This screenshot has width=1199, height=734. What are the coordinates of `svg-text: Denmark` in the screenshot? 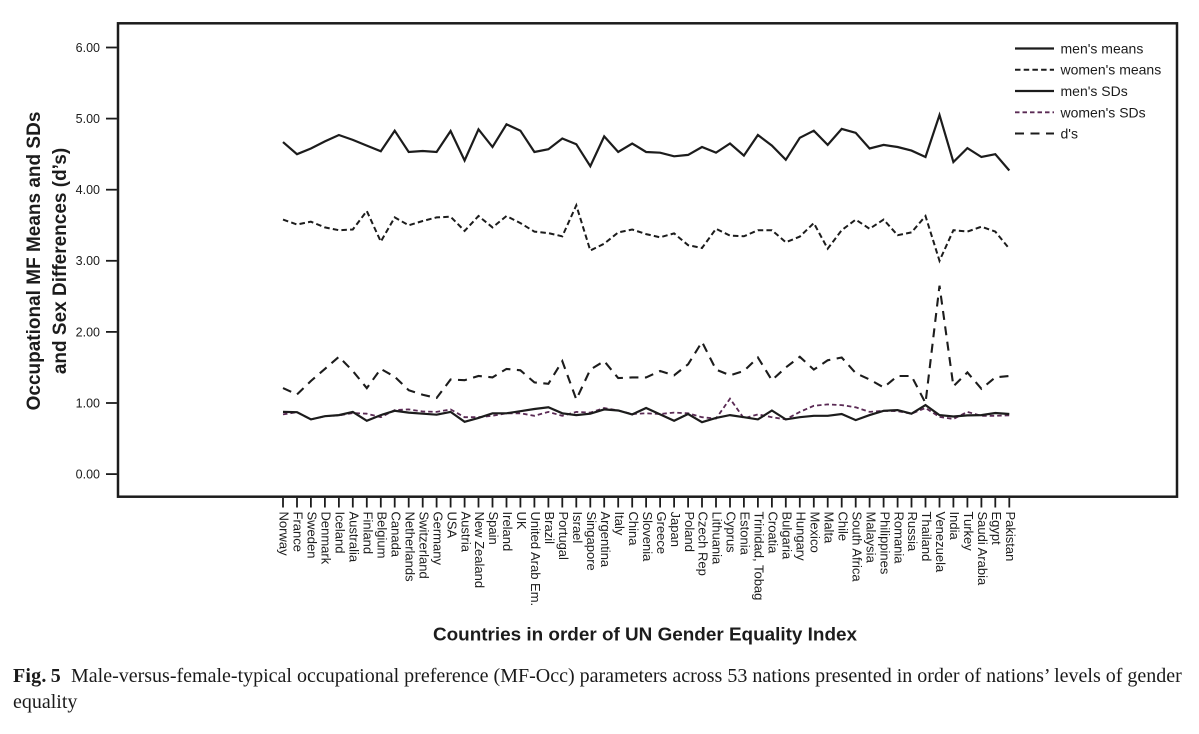 It's located at (326, 538).